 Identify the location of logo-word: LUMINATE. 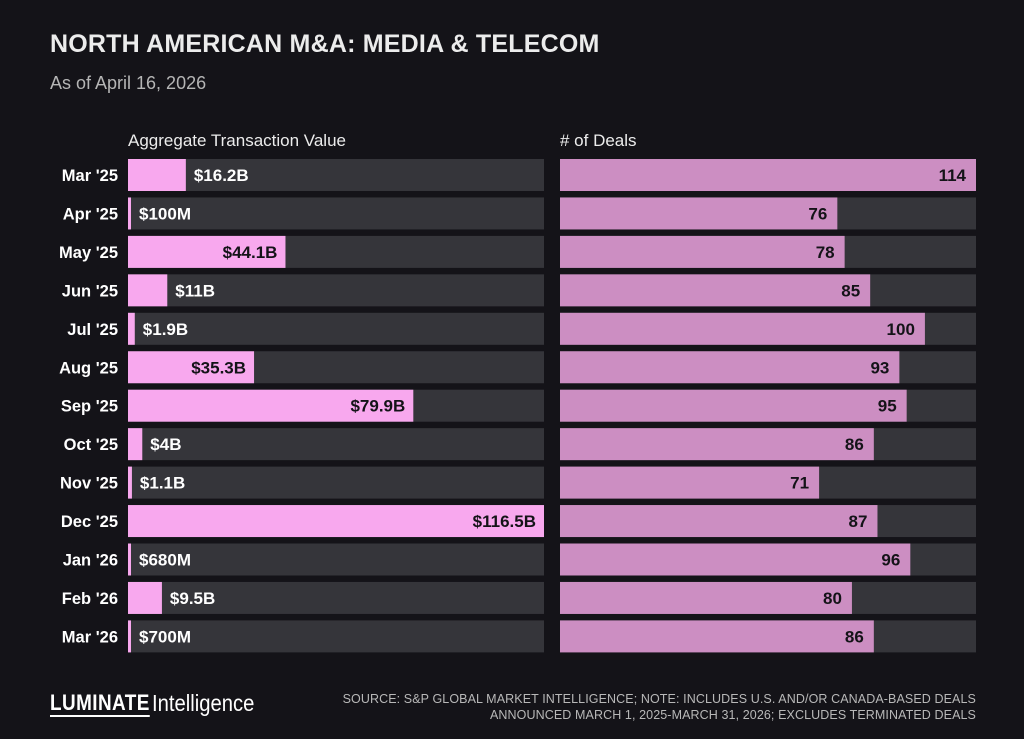
(100, 703).